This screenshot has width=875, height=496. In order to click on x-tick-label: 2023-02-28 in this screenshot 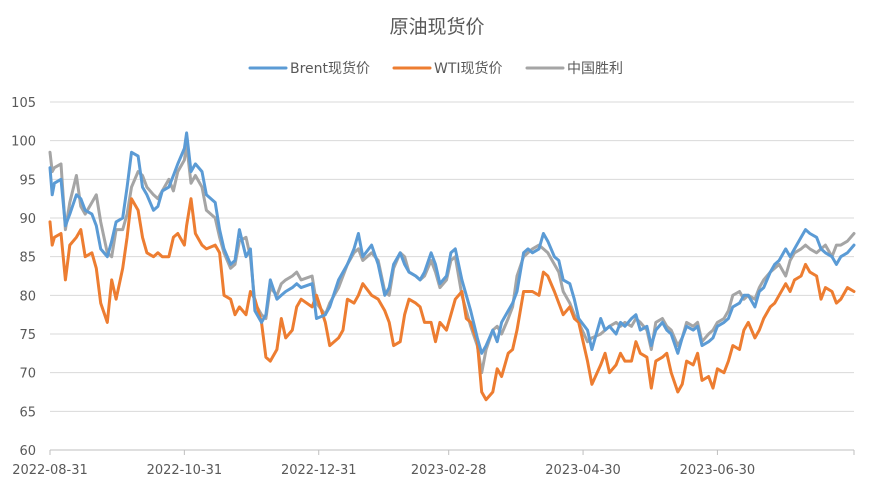, I will do `click(449, 470)`.